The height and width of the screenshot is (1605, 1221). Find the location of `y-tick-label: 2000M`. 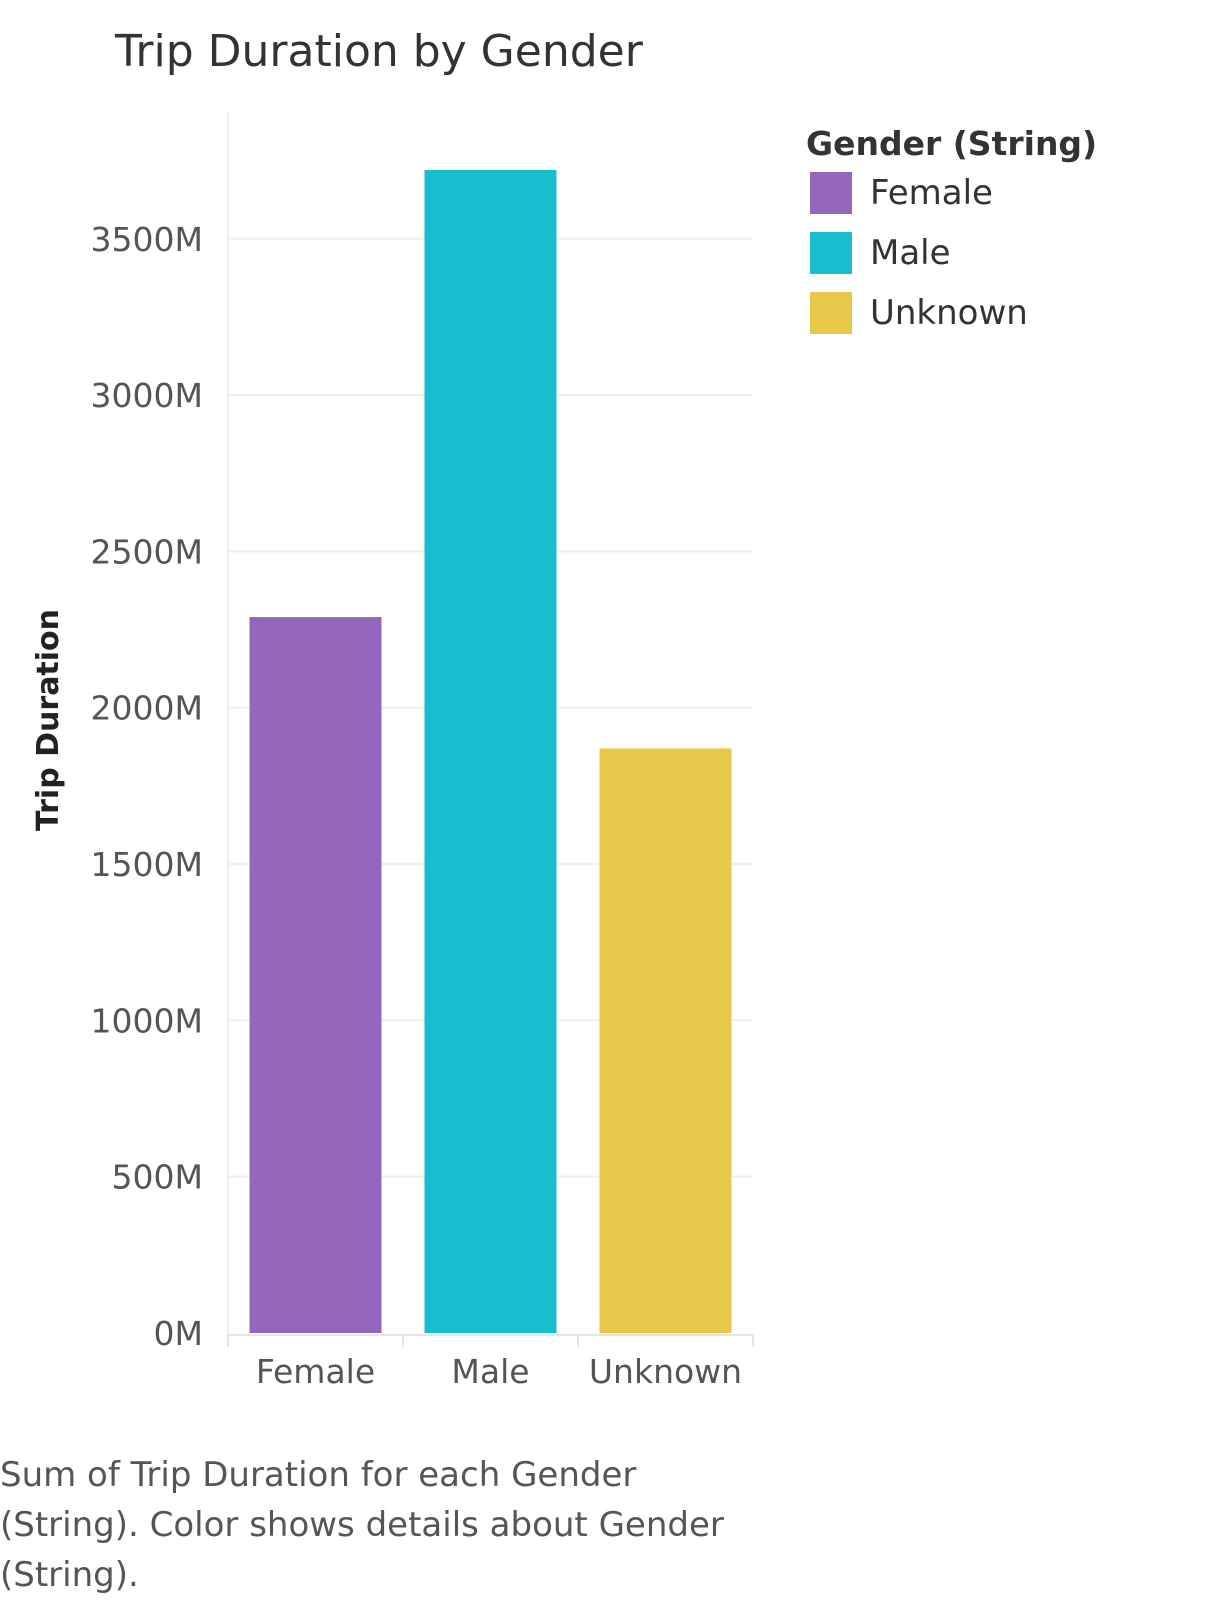

y-tick-label: 2000M is located at coordinates (147, 708).